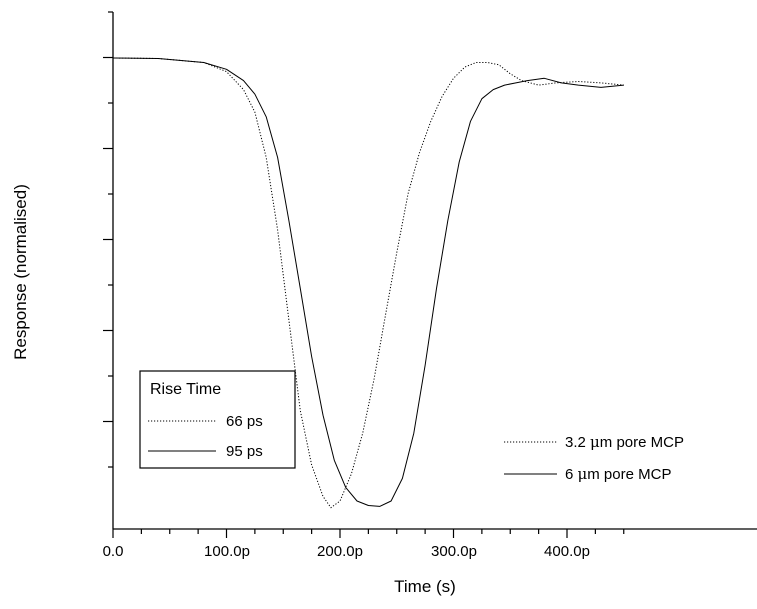 The height and width of the screenshot is (609, 757). What do you see at coordinates (454, 551) in the screenshot?
I see `x-tick-label: 300.0p` at bounding box center [454, 551].